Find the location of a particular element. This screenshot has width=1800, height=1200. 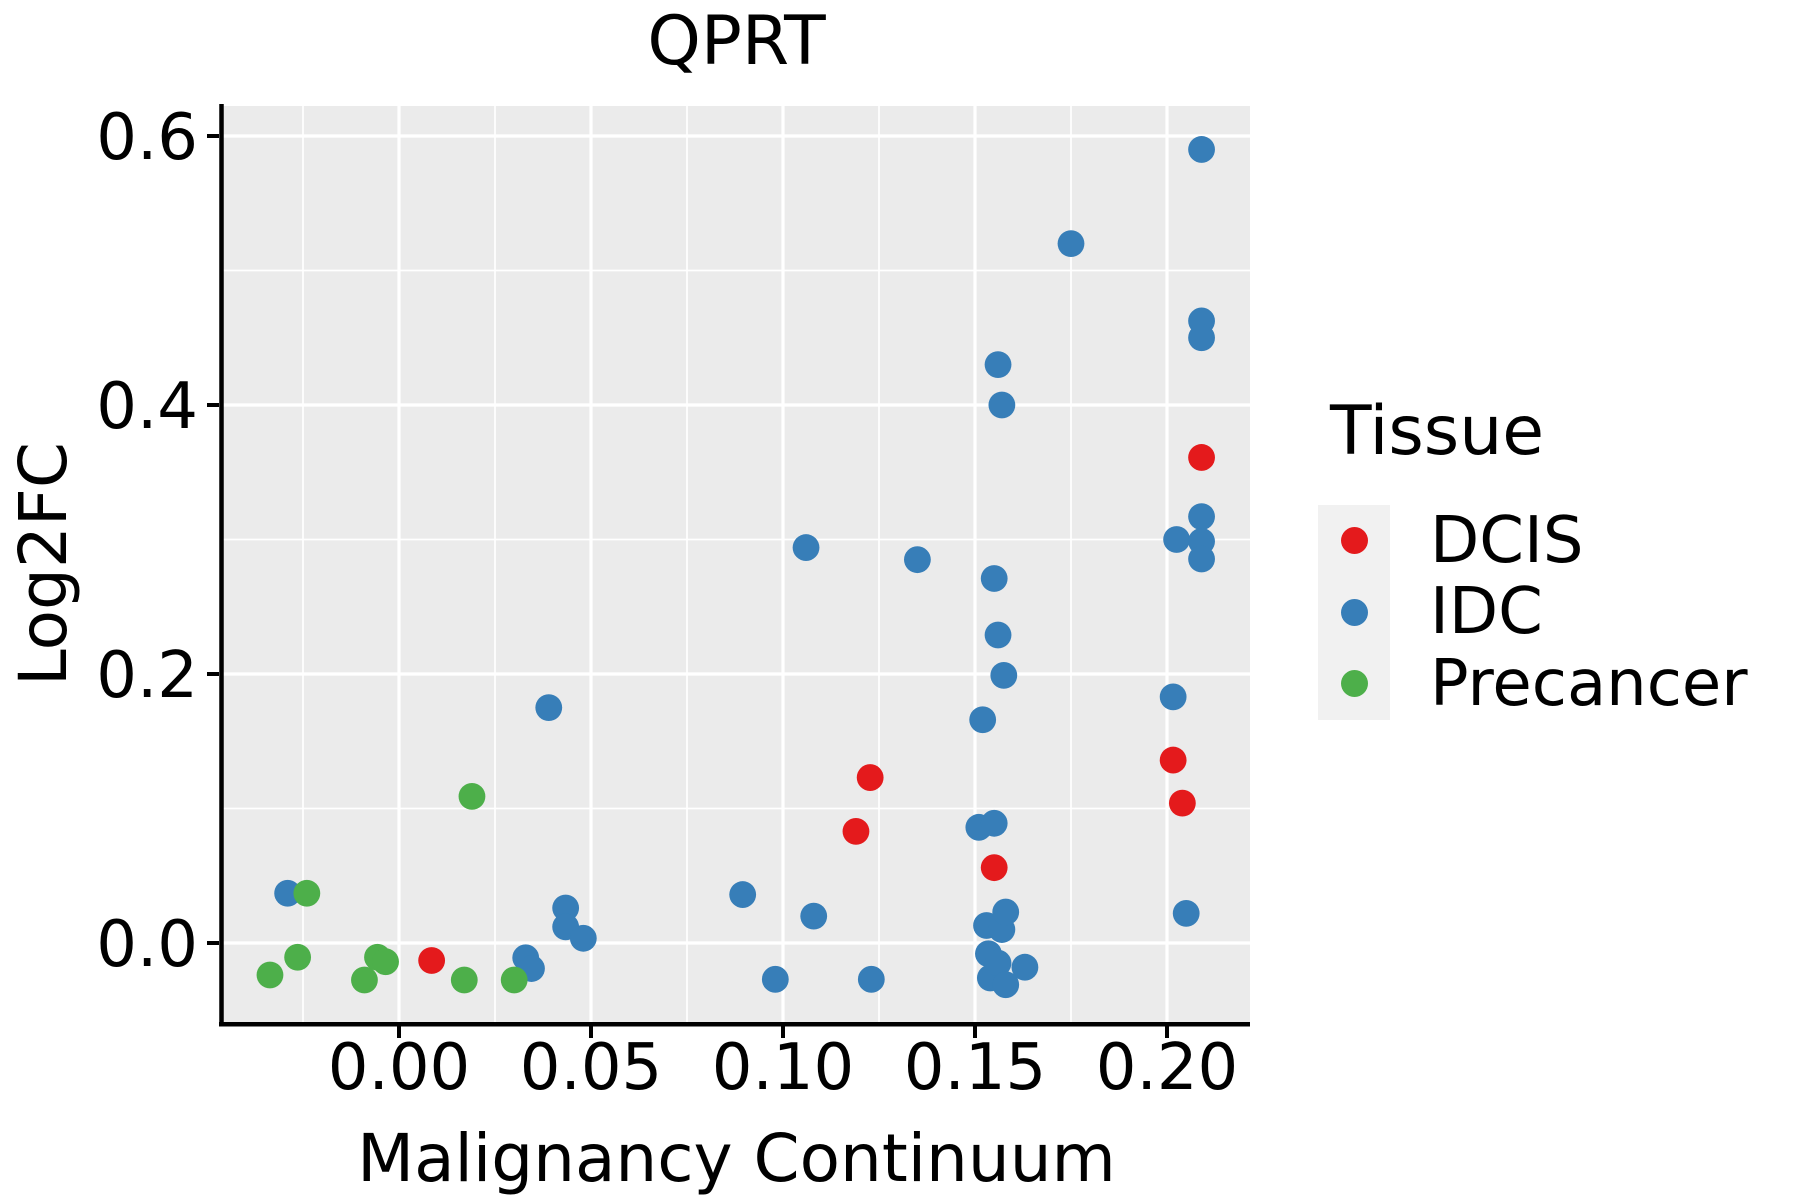

x-tick-label: 0.05 is located at coordinates (591, 1068).